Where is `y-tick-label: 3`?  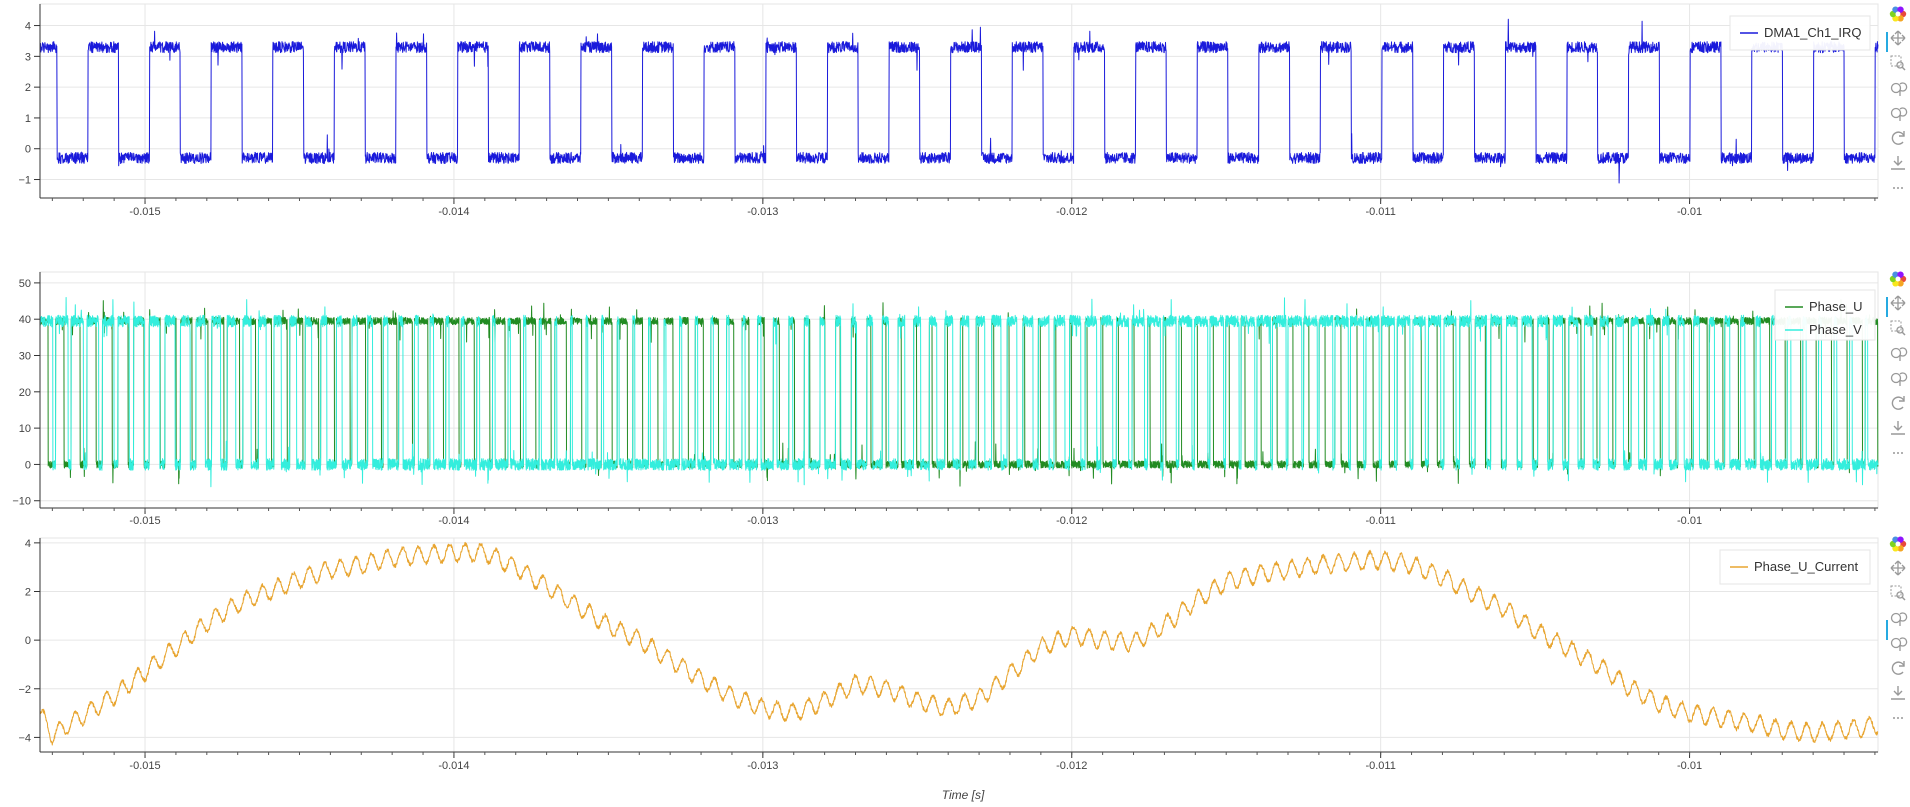
y-tick-label: 3 is located at coordinates (28, 57).